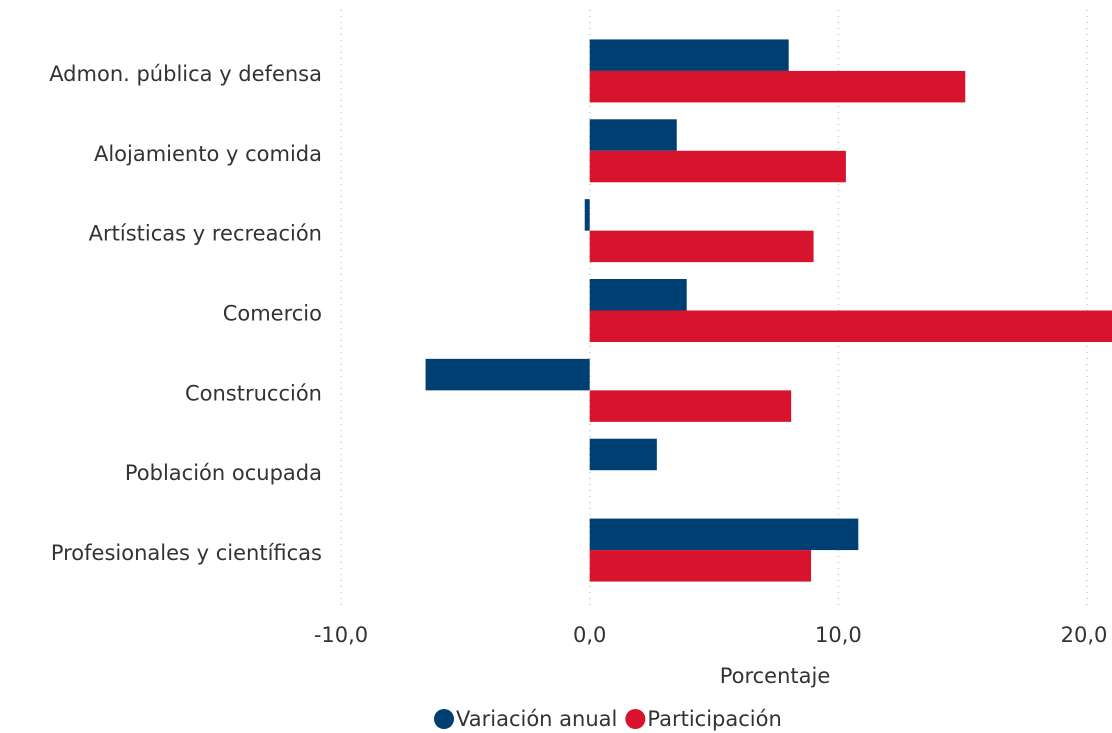 The height and width of the screenshot is (733, 1112). What do you see at coordinates (714, 719) in the screenshot?
I see `legend-label: Participación` at bounding box center [714, 719].